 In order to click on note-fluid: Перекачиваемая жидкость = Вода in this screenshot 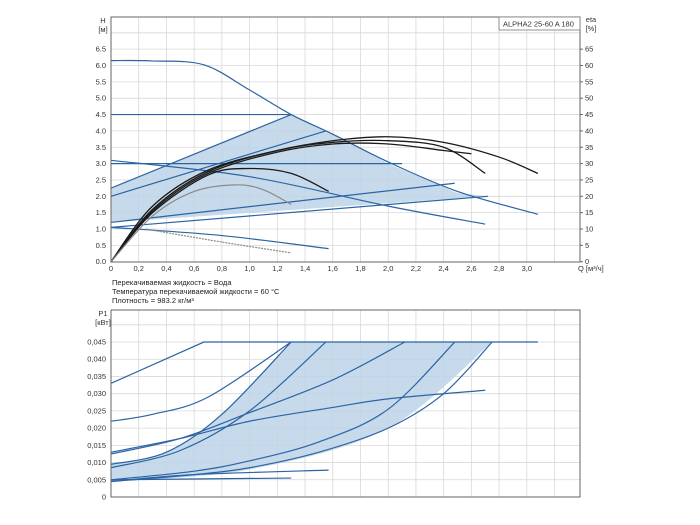, I will do `click(172, 282)`.